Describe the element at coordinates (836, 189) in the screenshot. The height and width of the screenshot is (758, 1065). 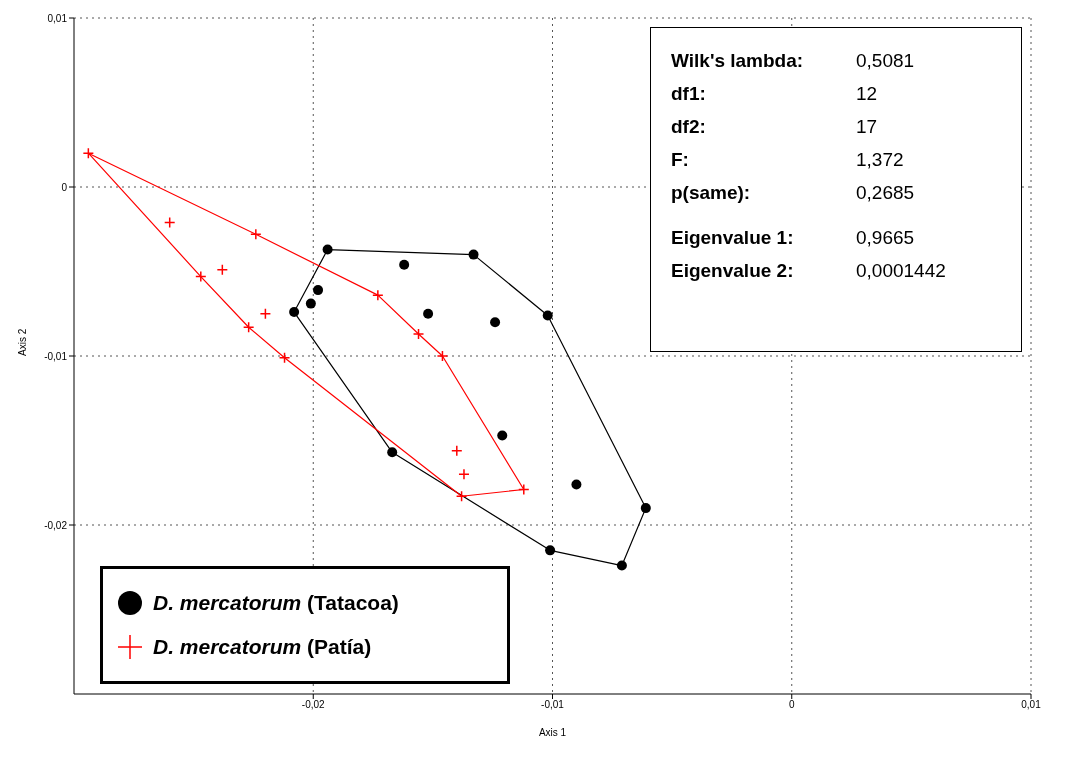
I see `statistics-box: Wilk's lambda: 0,5081 df1: 12 df2: 17 F: 1,372 p(same): 0,2685 Eigenvalue 1: 0,9665 Eigenvalue 2: 0,0001442` at that location.